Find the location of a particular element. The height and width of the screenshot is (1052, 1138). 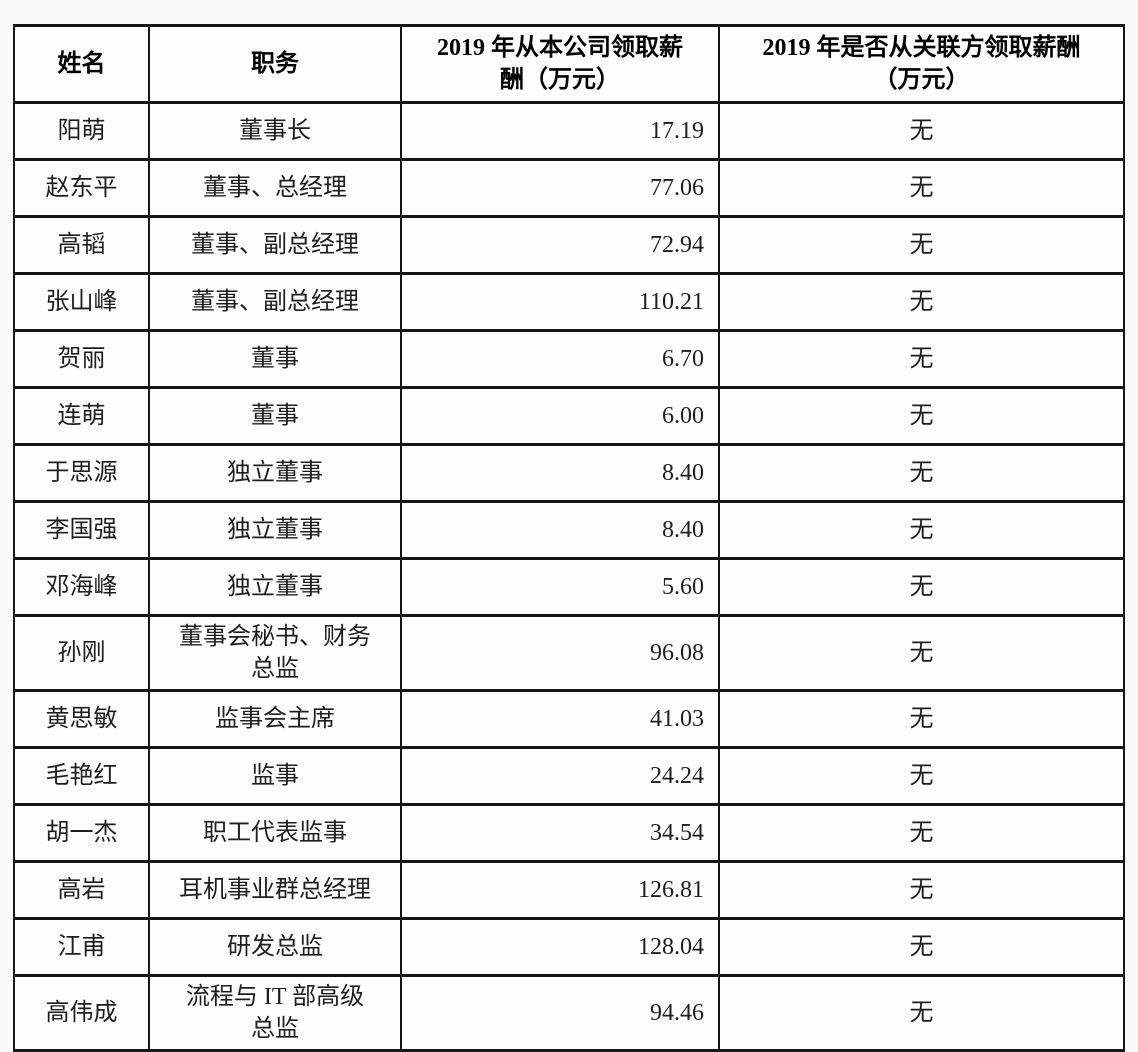

table-row: 于思源 独立董事 8.40 无 is located at coordinates (569, 473).